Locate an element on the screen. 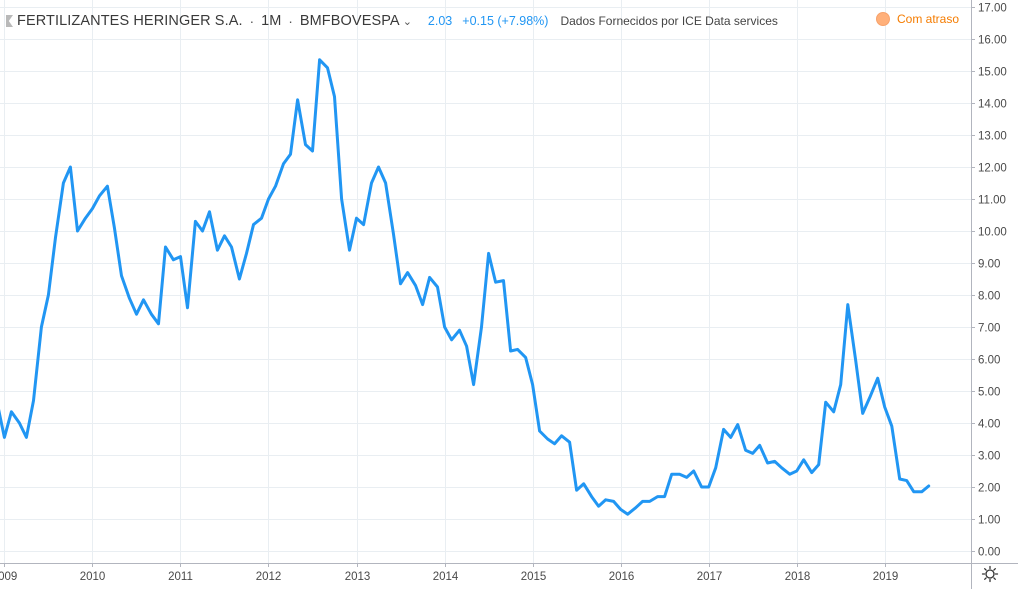 Image resolution: width=1018 pixels, height=594 pixels. status-label: Com atraso is located at coordinates (928, 19).